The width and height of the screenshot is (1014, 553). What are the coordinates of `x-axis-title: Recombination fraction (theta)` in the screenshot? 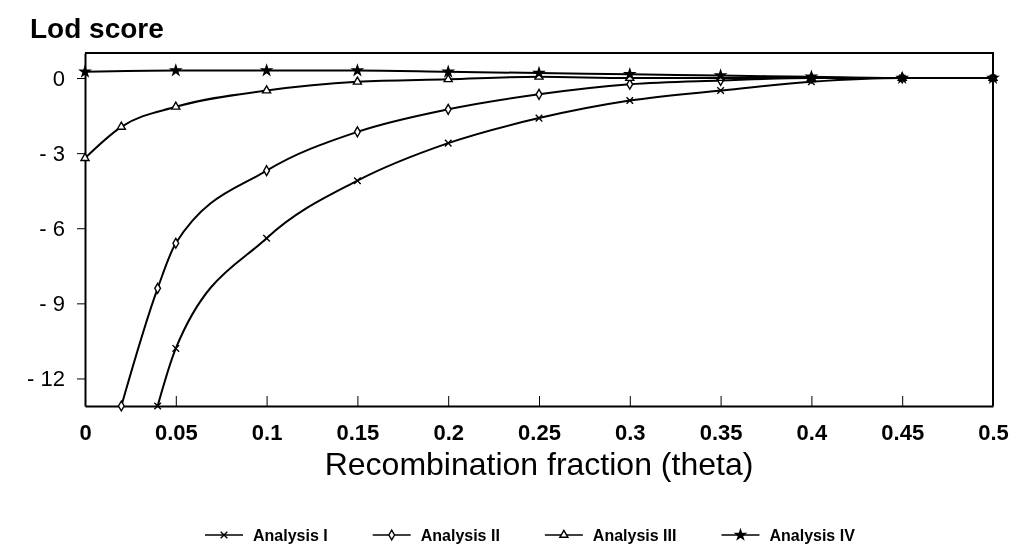 It's located at (539, 464).